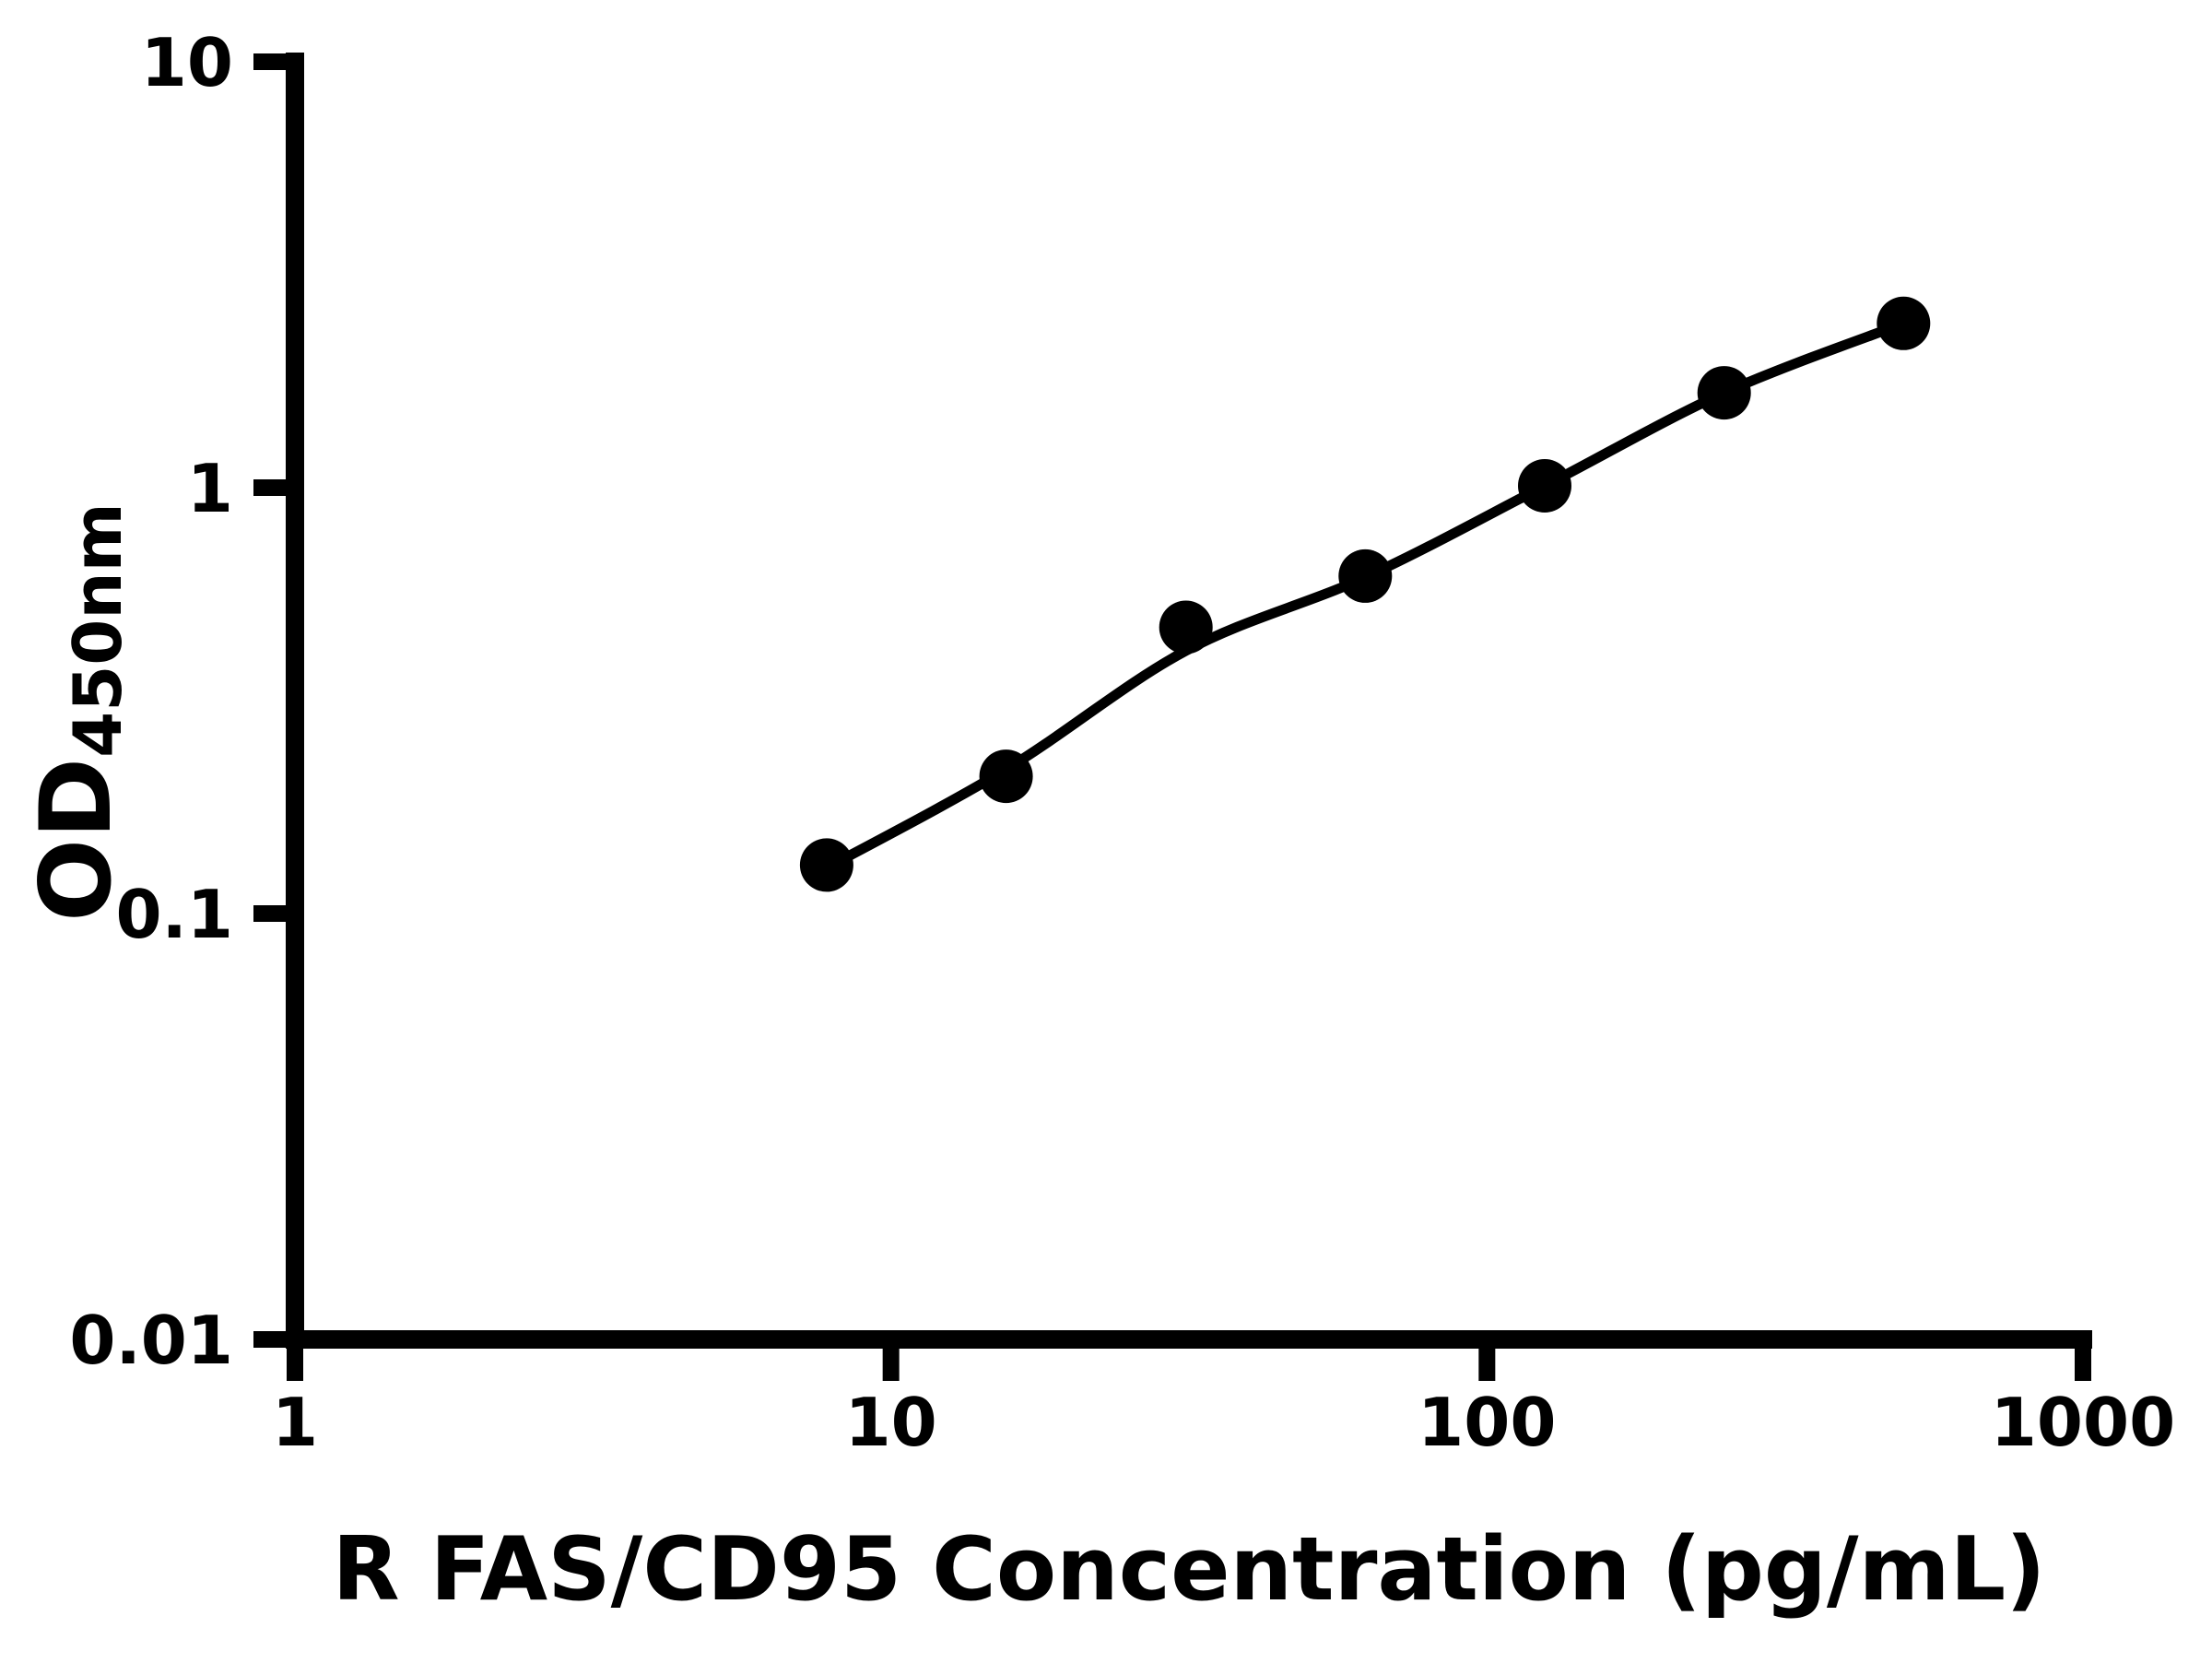  Describe the element at coordinates (76, 840) in the screenshot. I see `y-axis-title-main: OD` at that location.